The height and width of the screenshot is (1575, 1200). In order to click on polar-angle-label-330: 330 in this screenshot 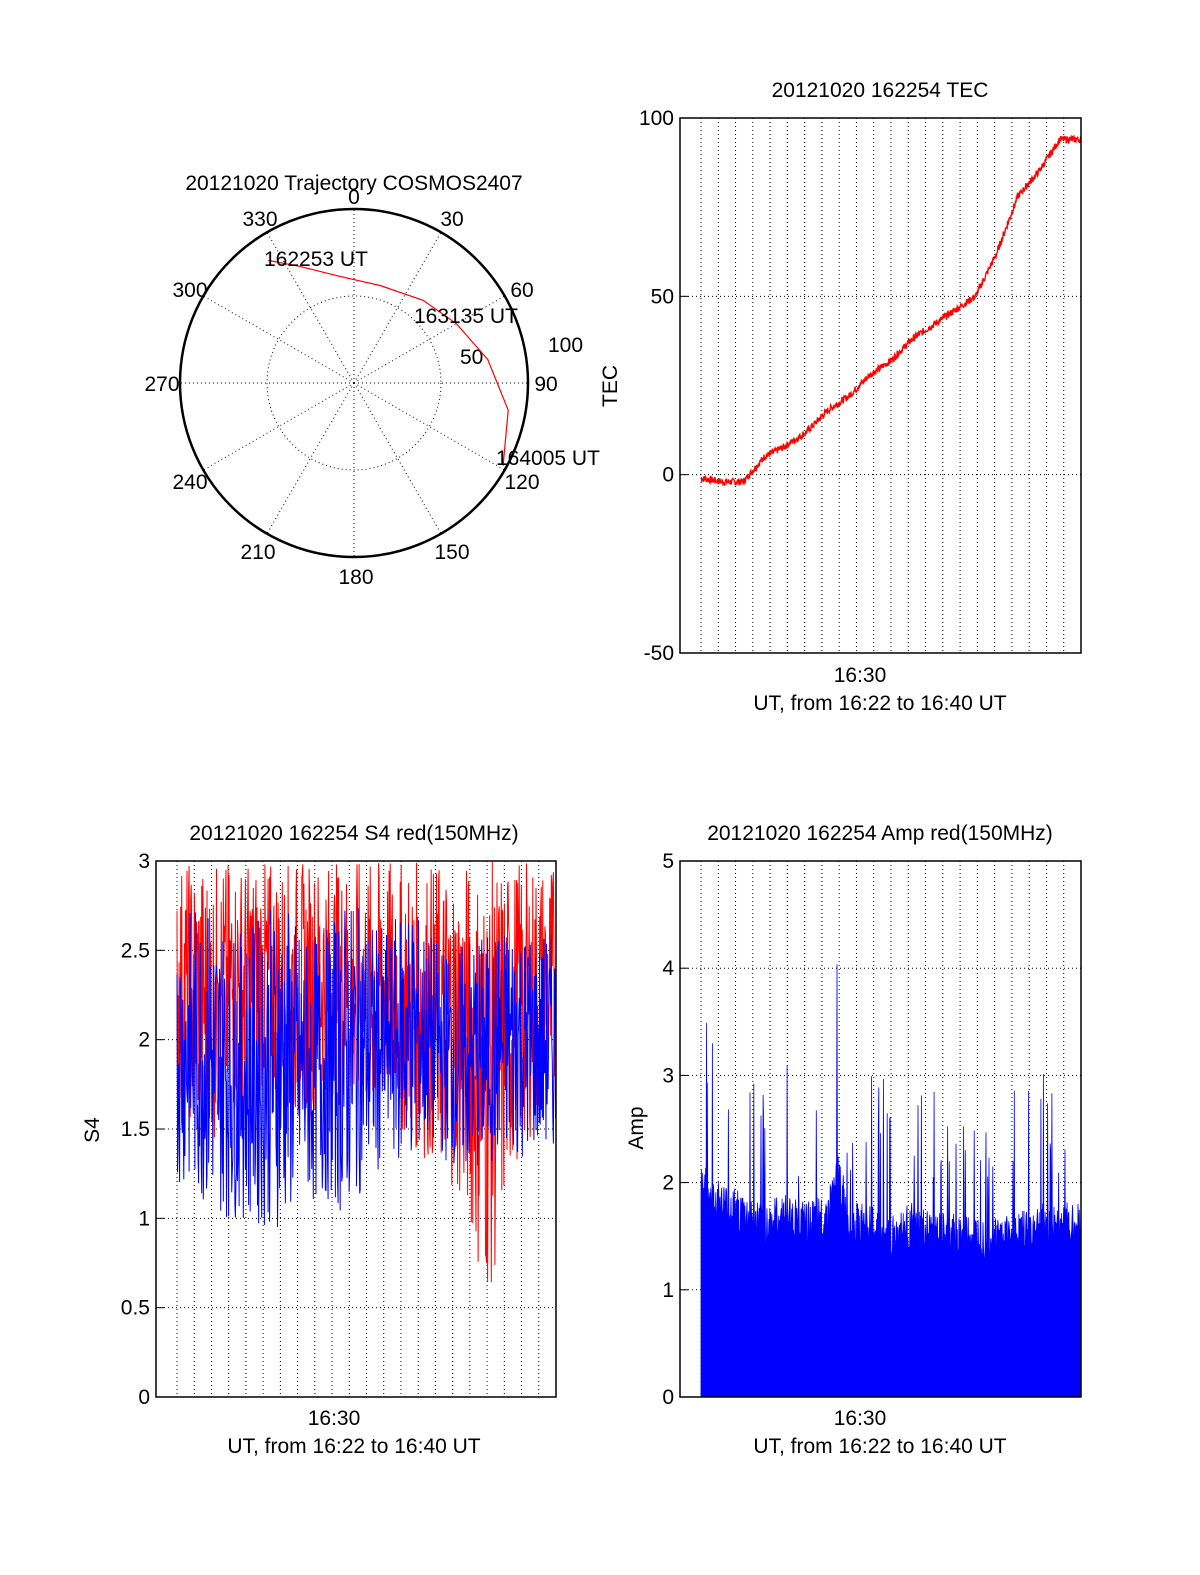, I will do `click(259, 219)`.